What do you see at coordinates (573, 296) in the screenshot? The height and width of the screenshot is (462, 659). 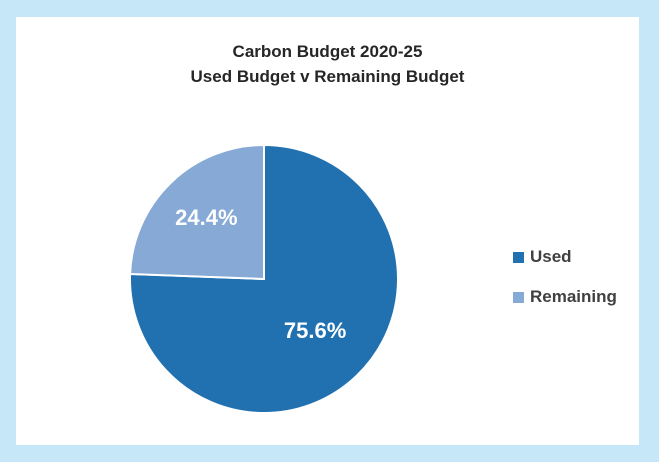 I see `legend-label-remaining: Remaining` at bounding box center [573, 296].